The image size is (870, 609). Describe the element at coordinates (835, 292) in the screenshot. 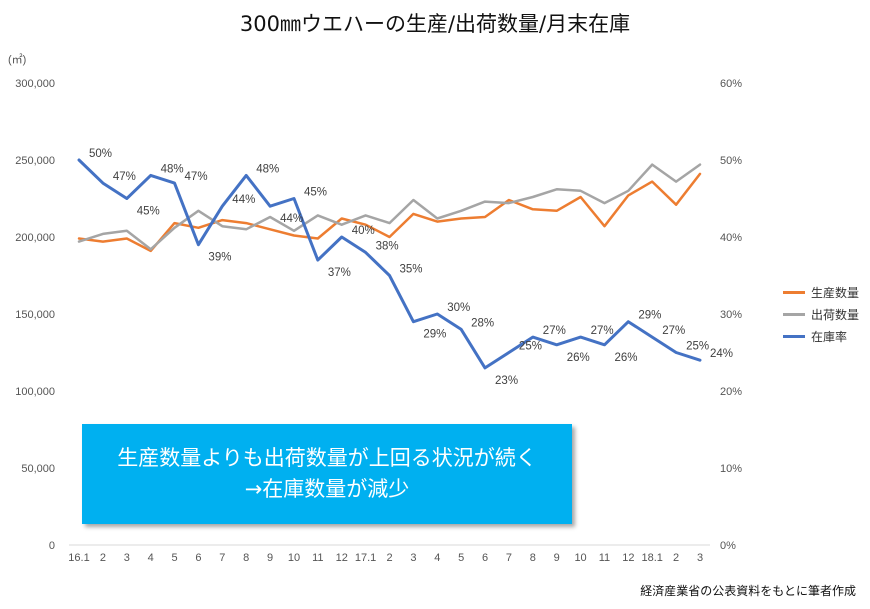

I see `legend-label-production: 生産数量` at that location.